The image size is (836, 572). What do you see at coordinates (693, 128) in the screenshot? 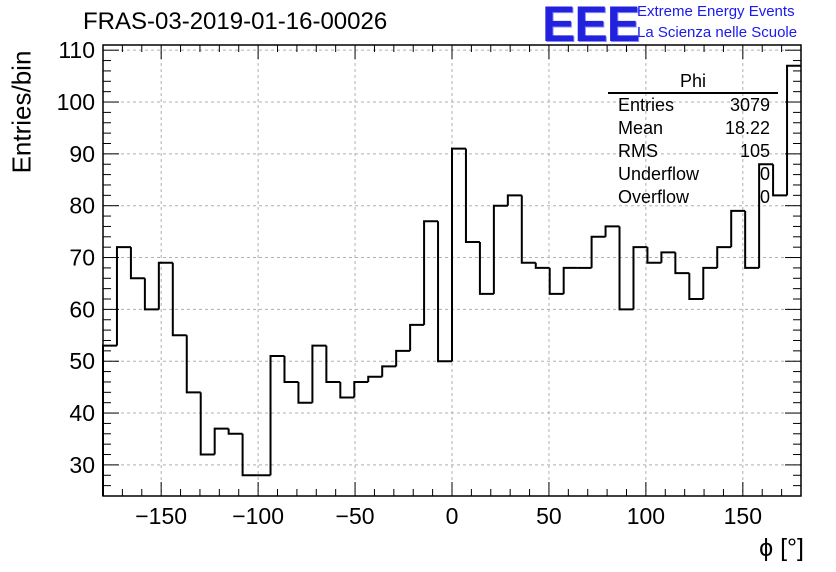
I see `stats-row-mean: Mean 18.22` at bounding box center [693, 128].